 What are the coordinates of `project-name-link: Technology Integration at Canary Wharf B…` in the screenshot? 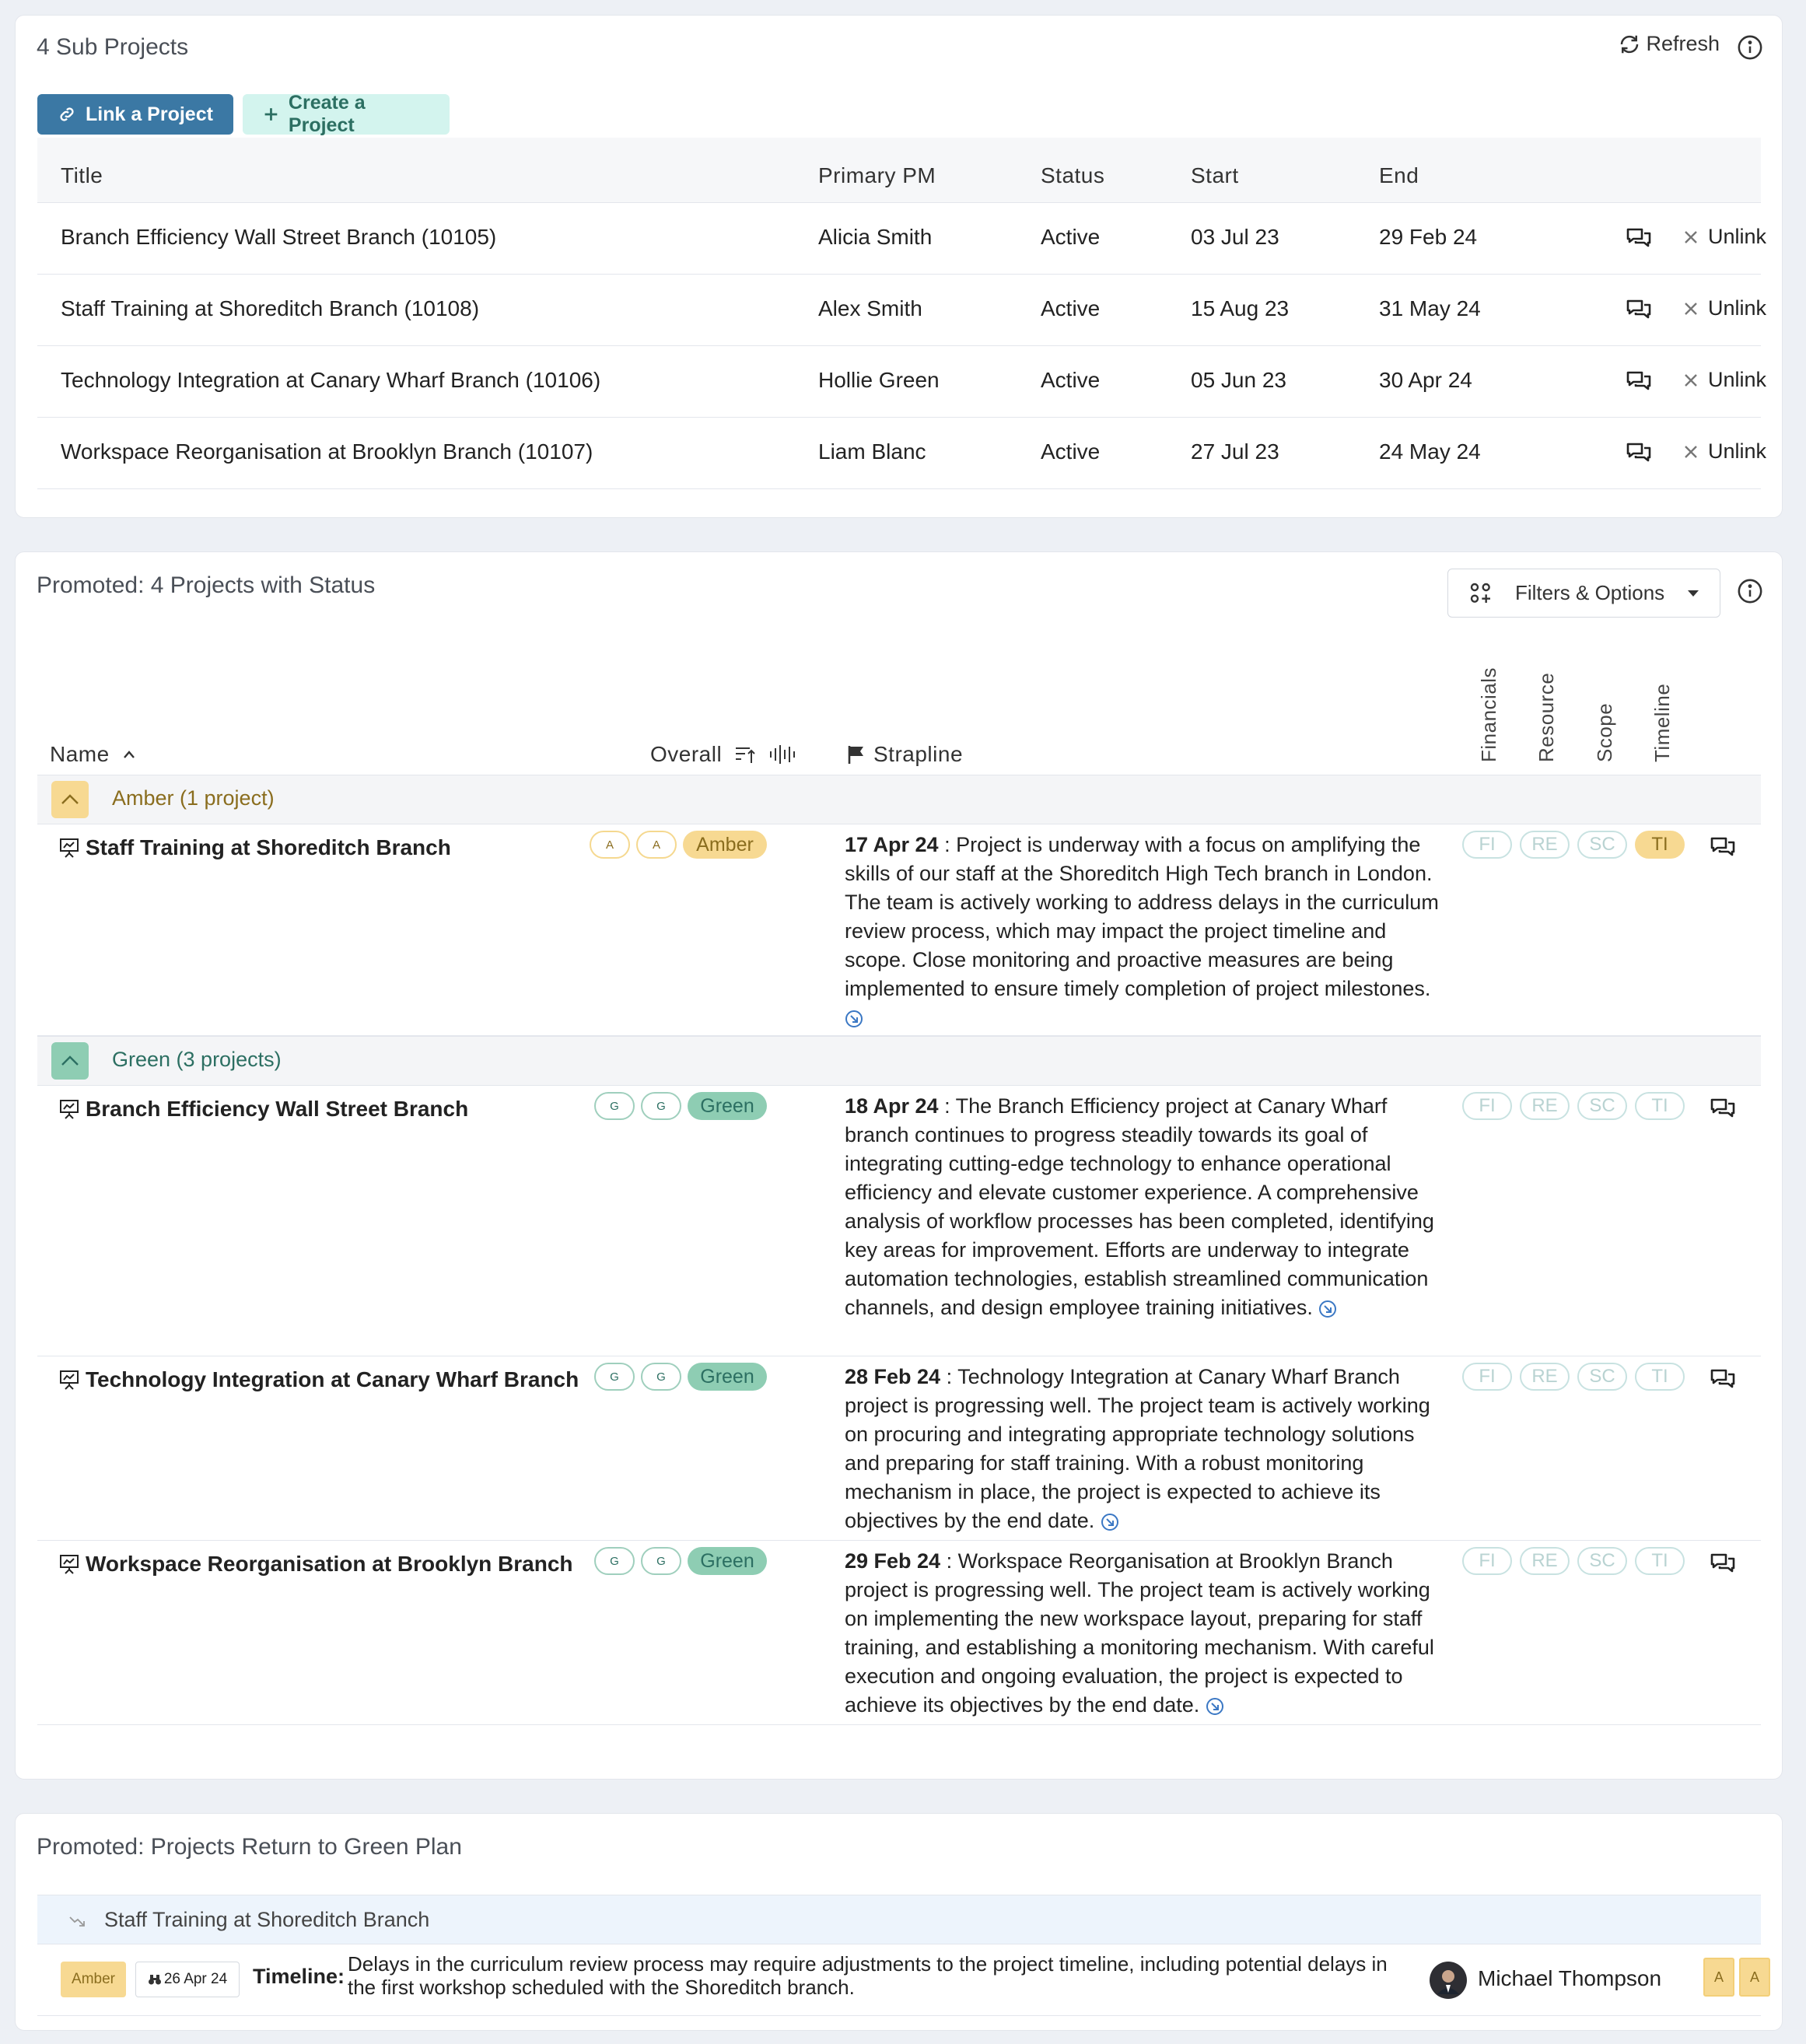 It's located at (319, 1380).